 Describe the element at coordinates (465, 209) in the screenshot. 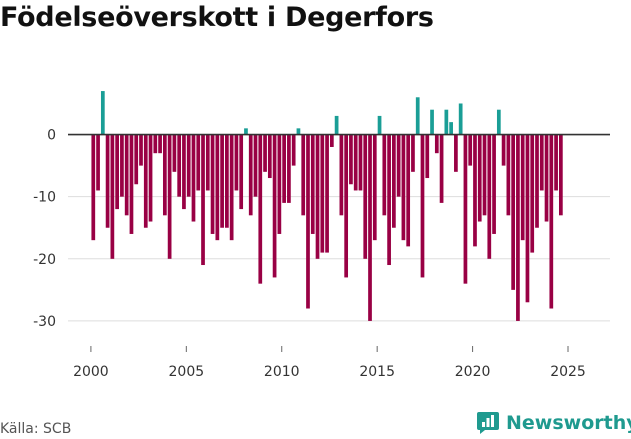

I see `bar-2019Q3` at that location.